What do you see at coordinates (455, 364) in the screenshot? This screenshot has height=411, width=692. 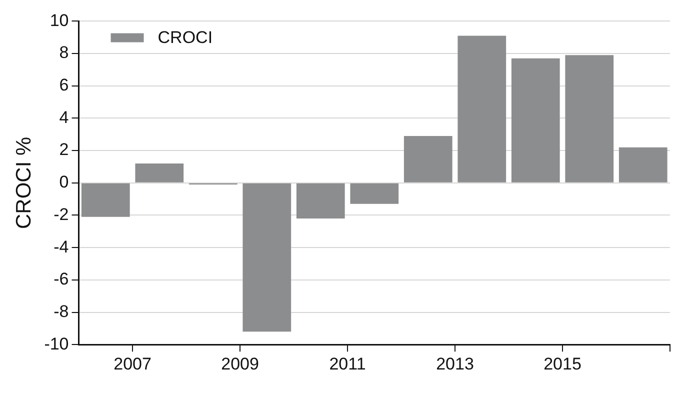 I see `x-tick-label: 2013` at bounding box center [455, 364].